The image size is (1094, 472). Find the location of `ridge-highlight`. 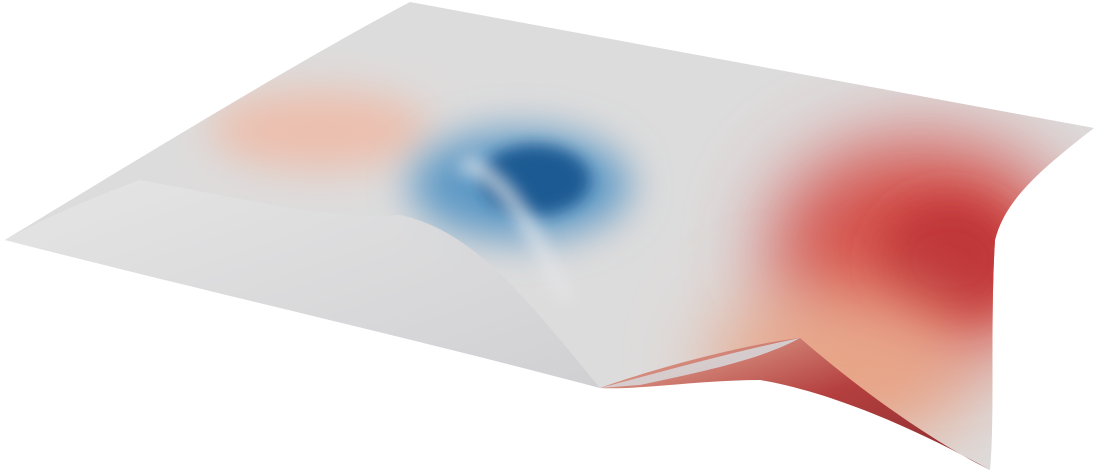

ridge-highlight is located at coordinates (515, 227).